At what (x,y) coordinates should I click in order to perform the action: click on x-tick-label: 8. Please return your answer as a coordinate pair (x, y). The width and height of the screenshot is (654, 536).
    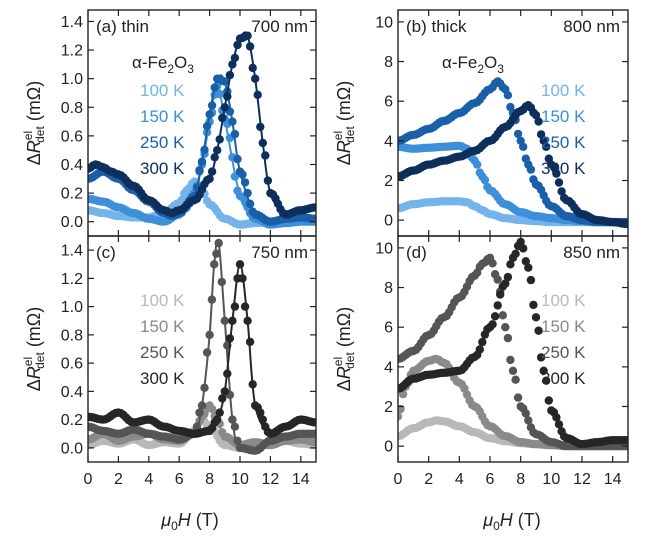
    Looking at the image, I should click on (209, 479).